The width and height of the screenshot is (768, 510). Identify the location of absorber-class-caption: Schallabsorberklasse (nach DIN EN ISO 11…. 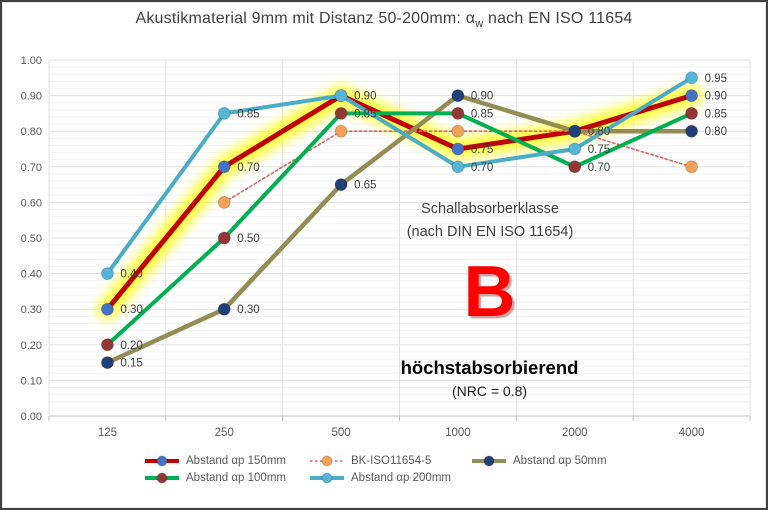
(490, 221).